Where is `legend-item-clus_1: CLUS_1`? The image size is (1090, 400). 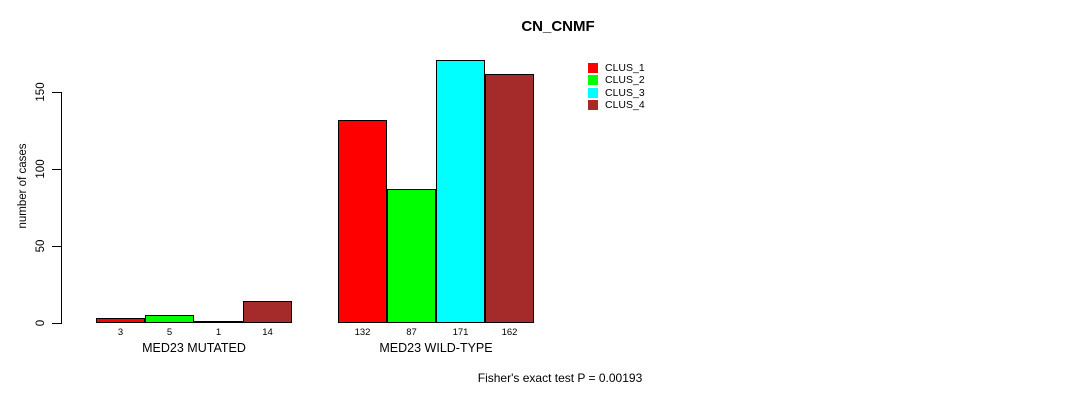
legend-item-clus_1: CLUS_1 is located at coordinates (616, 68).